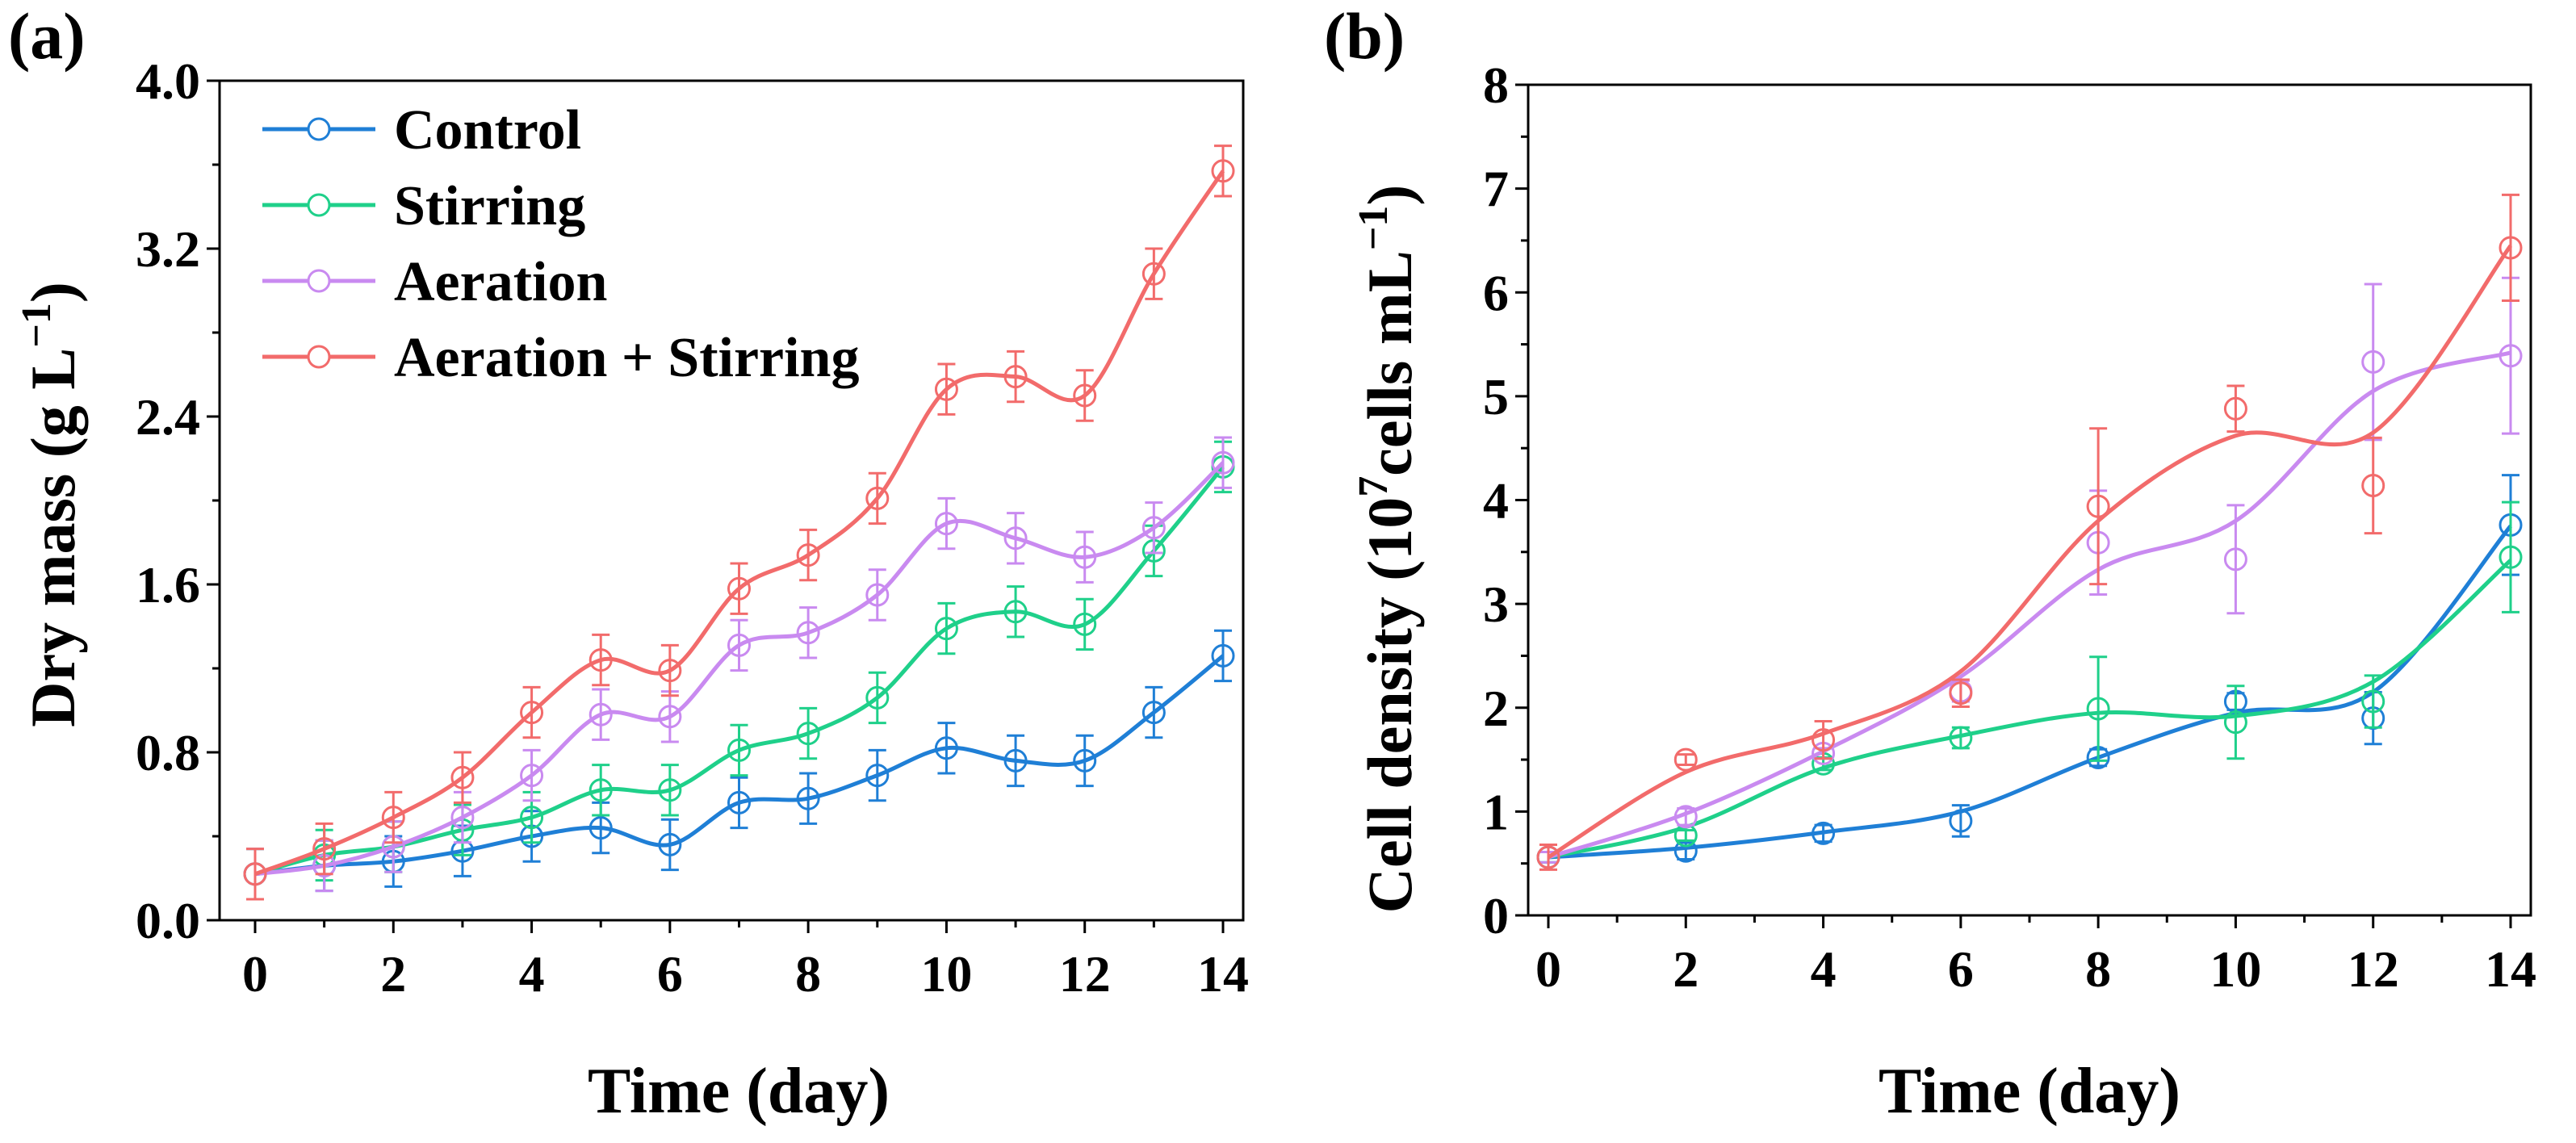 This screenshot has height=1143, width=2576. I want to click on legend-label: Aeration, so click(501, 282).